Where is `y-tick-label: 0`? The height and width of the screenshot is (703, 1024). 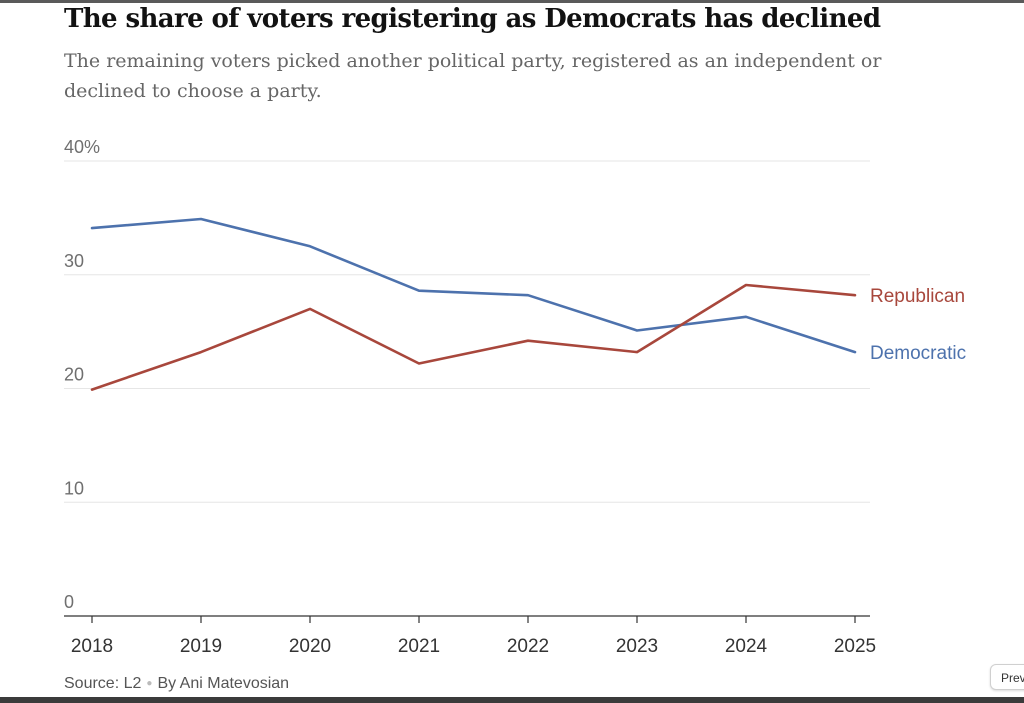 y-tick-label: 0 is located at coordinates (69, 602).